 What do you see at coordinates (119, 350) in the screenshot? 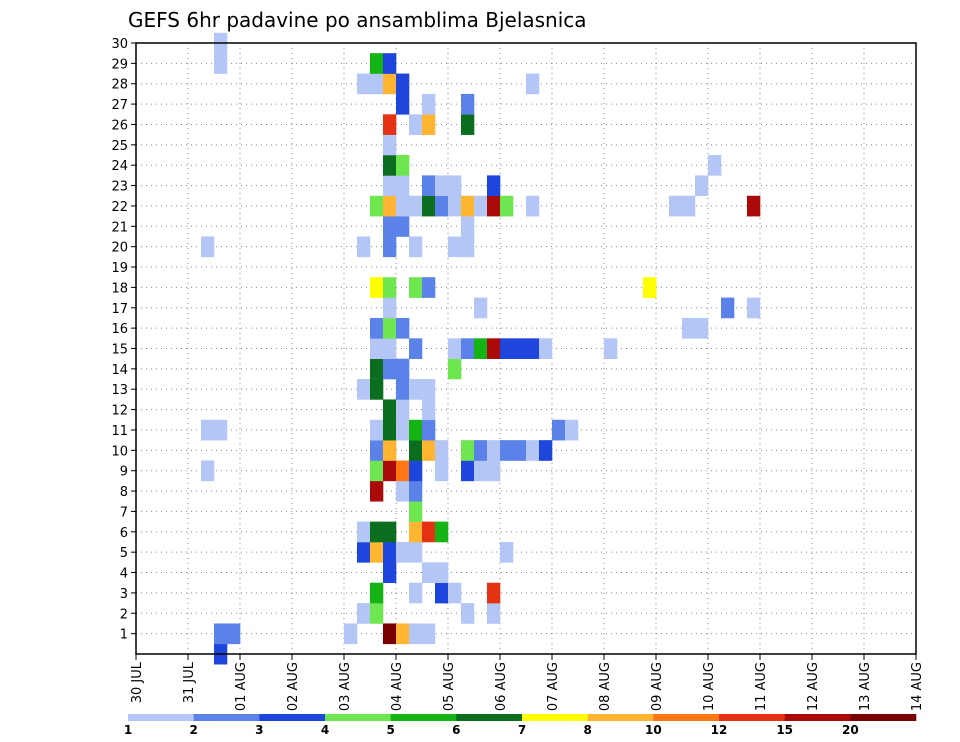
I see `y-tick-label: 15` at bounding box center [119, 350].